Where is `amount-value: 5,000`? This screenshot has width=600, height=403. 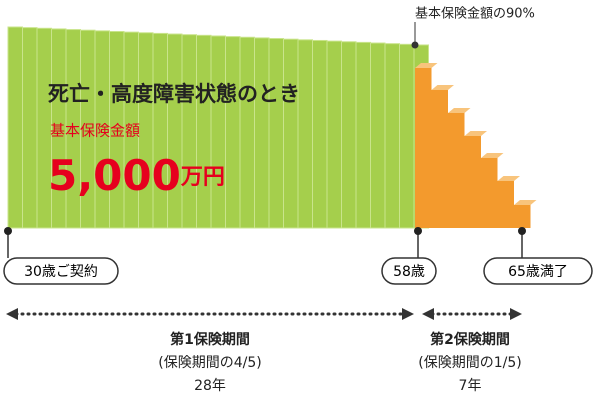
amount-value: 5,000 is located at coordinates (114, 175).